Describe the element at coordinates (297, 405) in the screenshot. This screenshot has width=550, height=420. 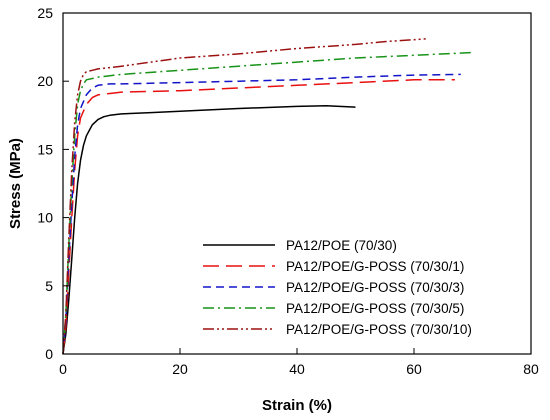
I see `x-axis-title: Strain (%)` at that location.